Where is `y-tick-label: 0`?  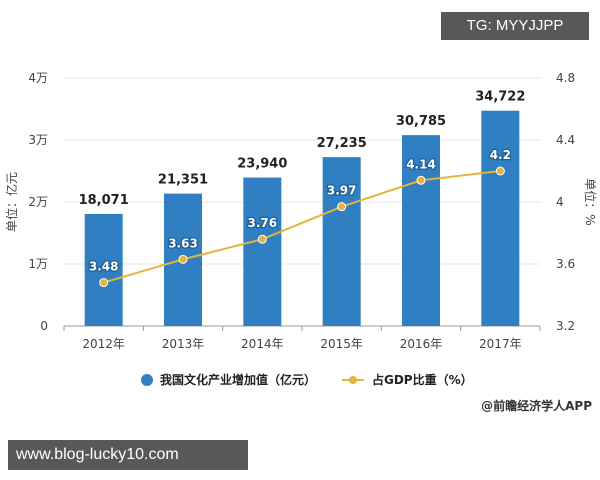
y-tick-label: 0 is located at coordinates (44, 326).